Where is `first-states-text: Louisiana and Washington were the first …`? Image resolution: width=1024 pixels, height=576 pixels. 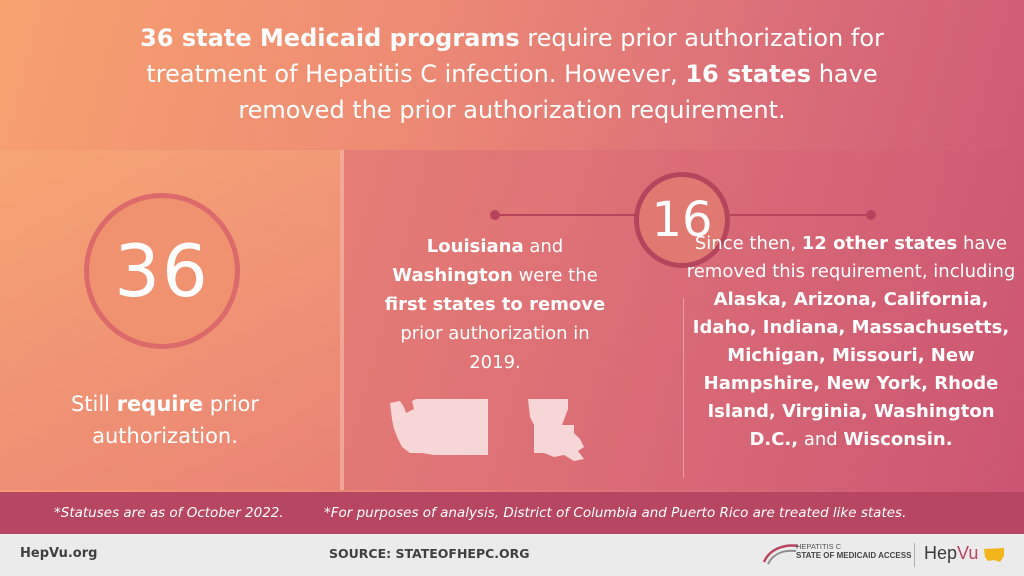
first-states-text: Louisiana and Washington were the first … is located at coordinates (495, 304).